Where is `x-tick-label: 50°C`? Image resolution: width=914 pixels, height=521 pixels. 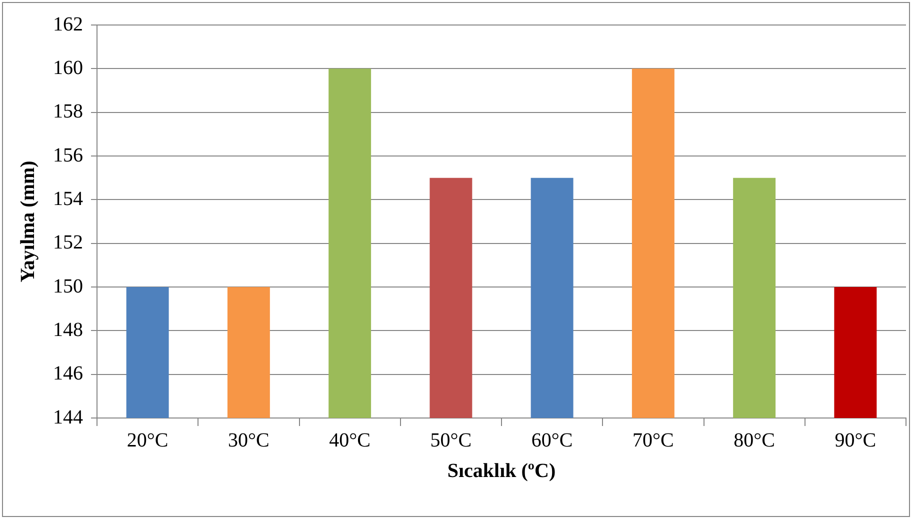
x-tick-label: 50°C is located at coordinates (451, 440).